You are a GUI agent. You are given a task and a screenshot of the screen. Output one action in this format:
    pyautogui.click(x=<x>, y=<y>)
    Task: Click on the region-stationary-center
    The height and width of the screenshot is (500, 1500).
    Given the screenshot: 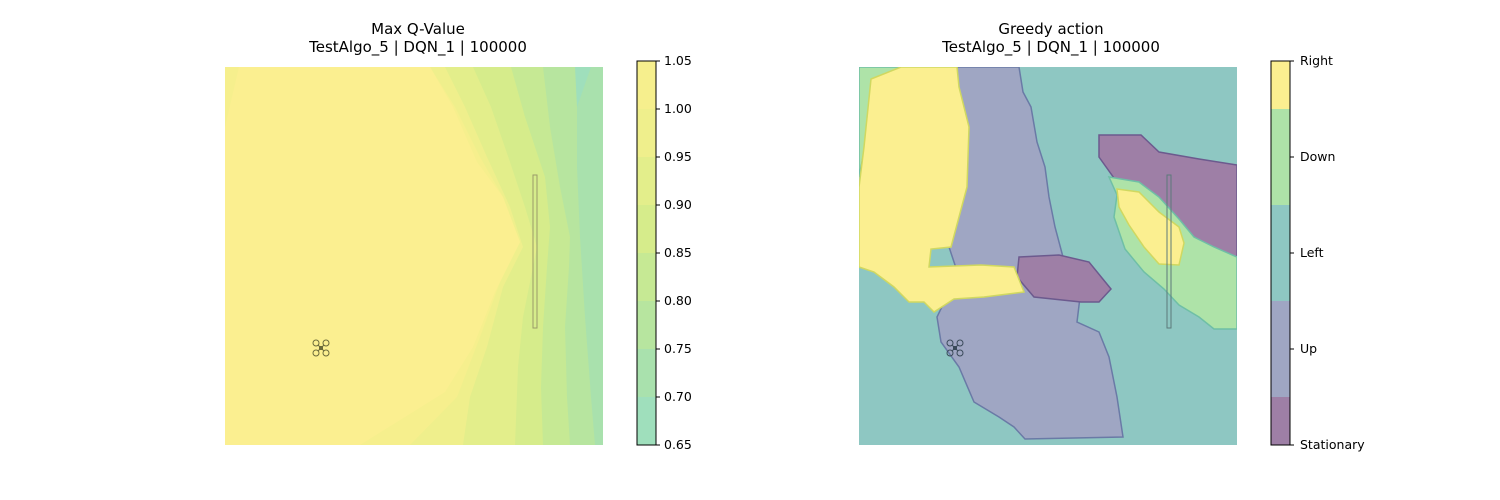 What is the action you would take?
    pyautogui.click(x=1064, y=278)
    